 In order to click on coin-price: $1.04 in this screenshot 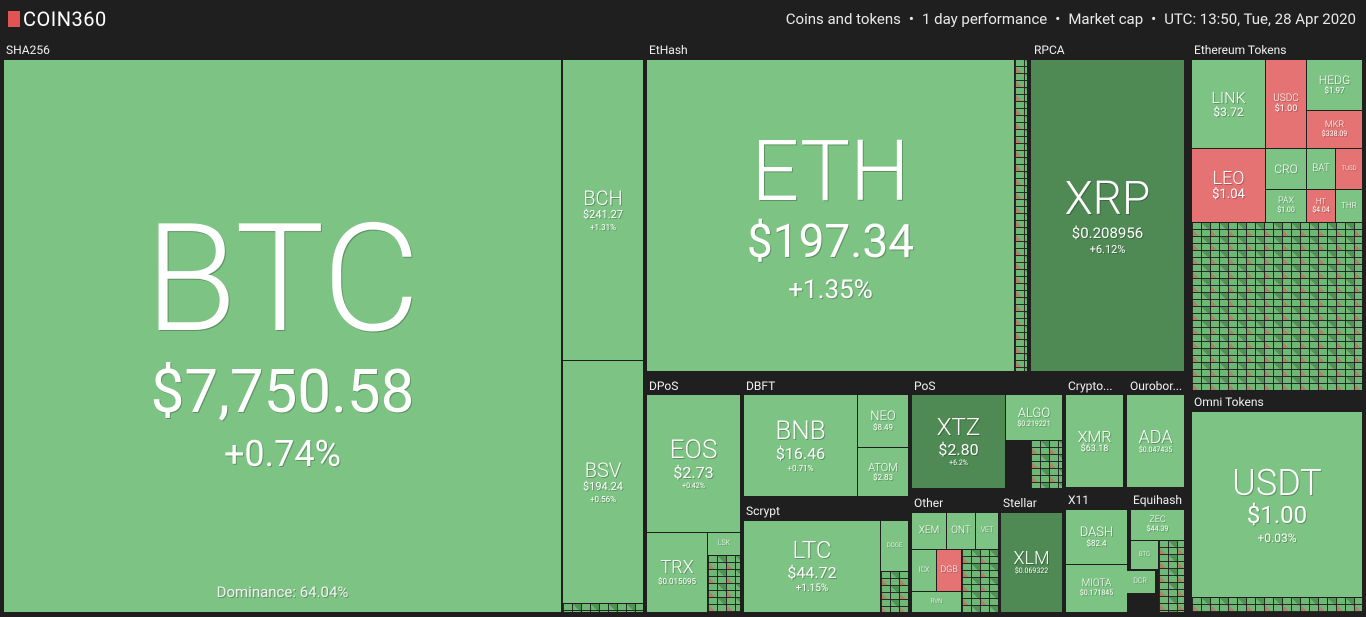, I will do `click(1228, 195)`.